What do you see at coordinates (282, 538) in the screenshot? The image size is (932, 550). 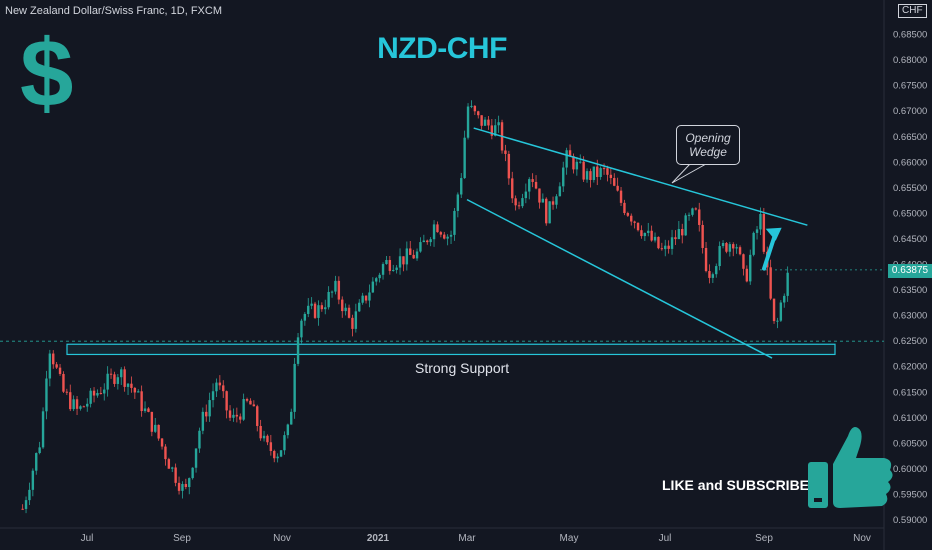 I see `x-tick-label: Nov` at bounding box center [282, 538].